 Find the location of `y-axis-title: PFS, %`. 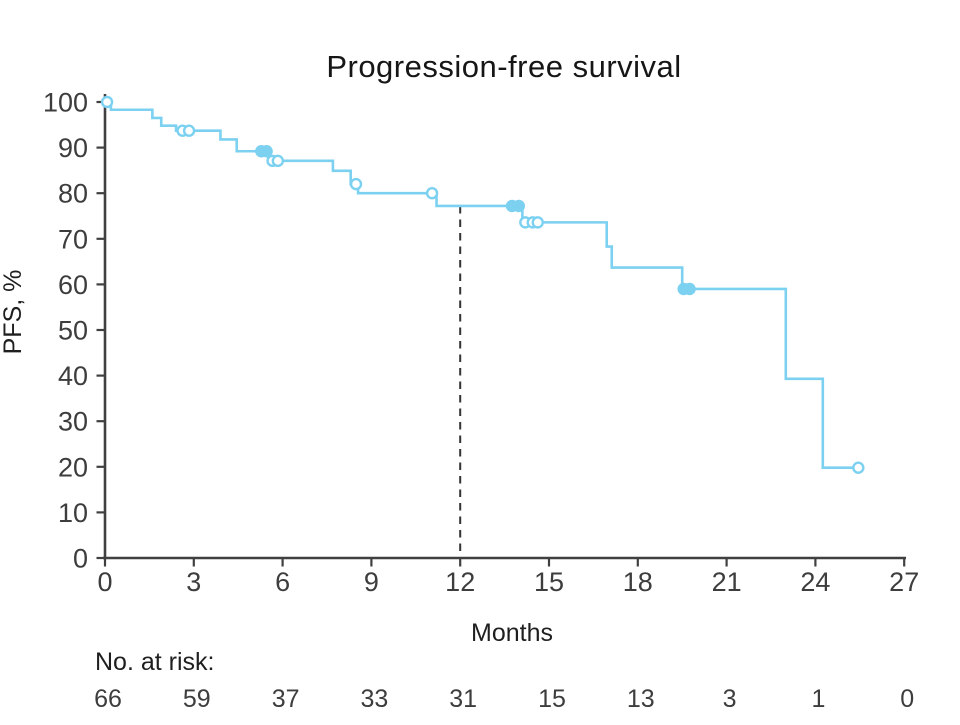

y-axis-title: PFS, % is located at coordinates (13, 312).